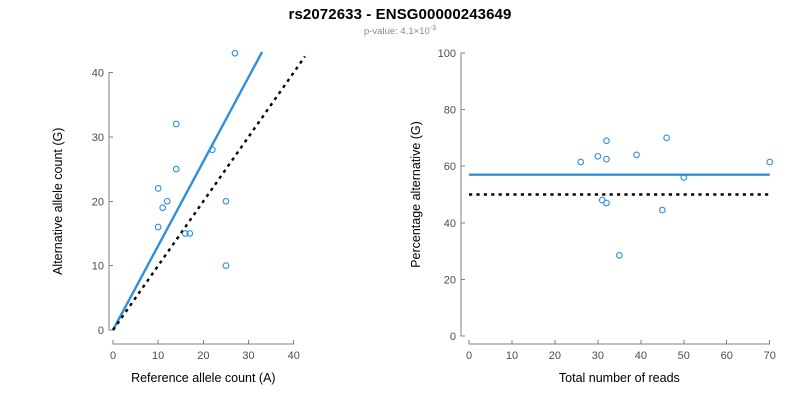 The image size is (800, 400). I want to click on y-axis-tick-label: 30, so click(98, 138).